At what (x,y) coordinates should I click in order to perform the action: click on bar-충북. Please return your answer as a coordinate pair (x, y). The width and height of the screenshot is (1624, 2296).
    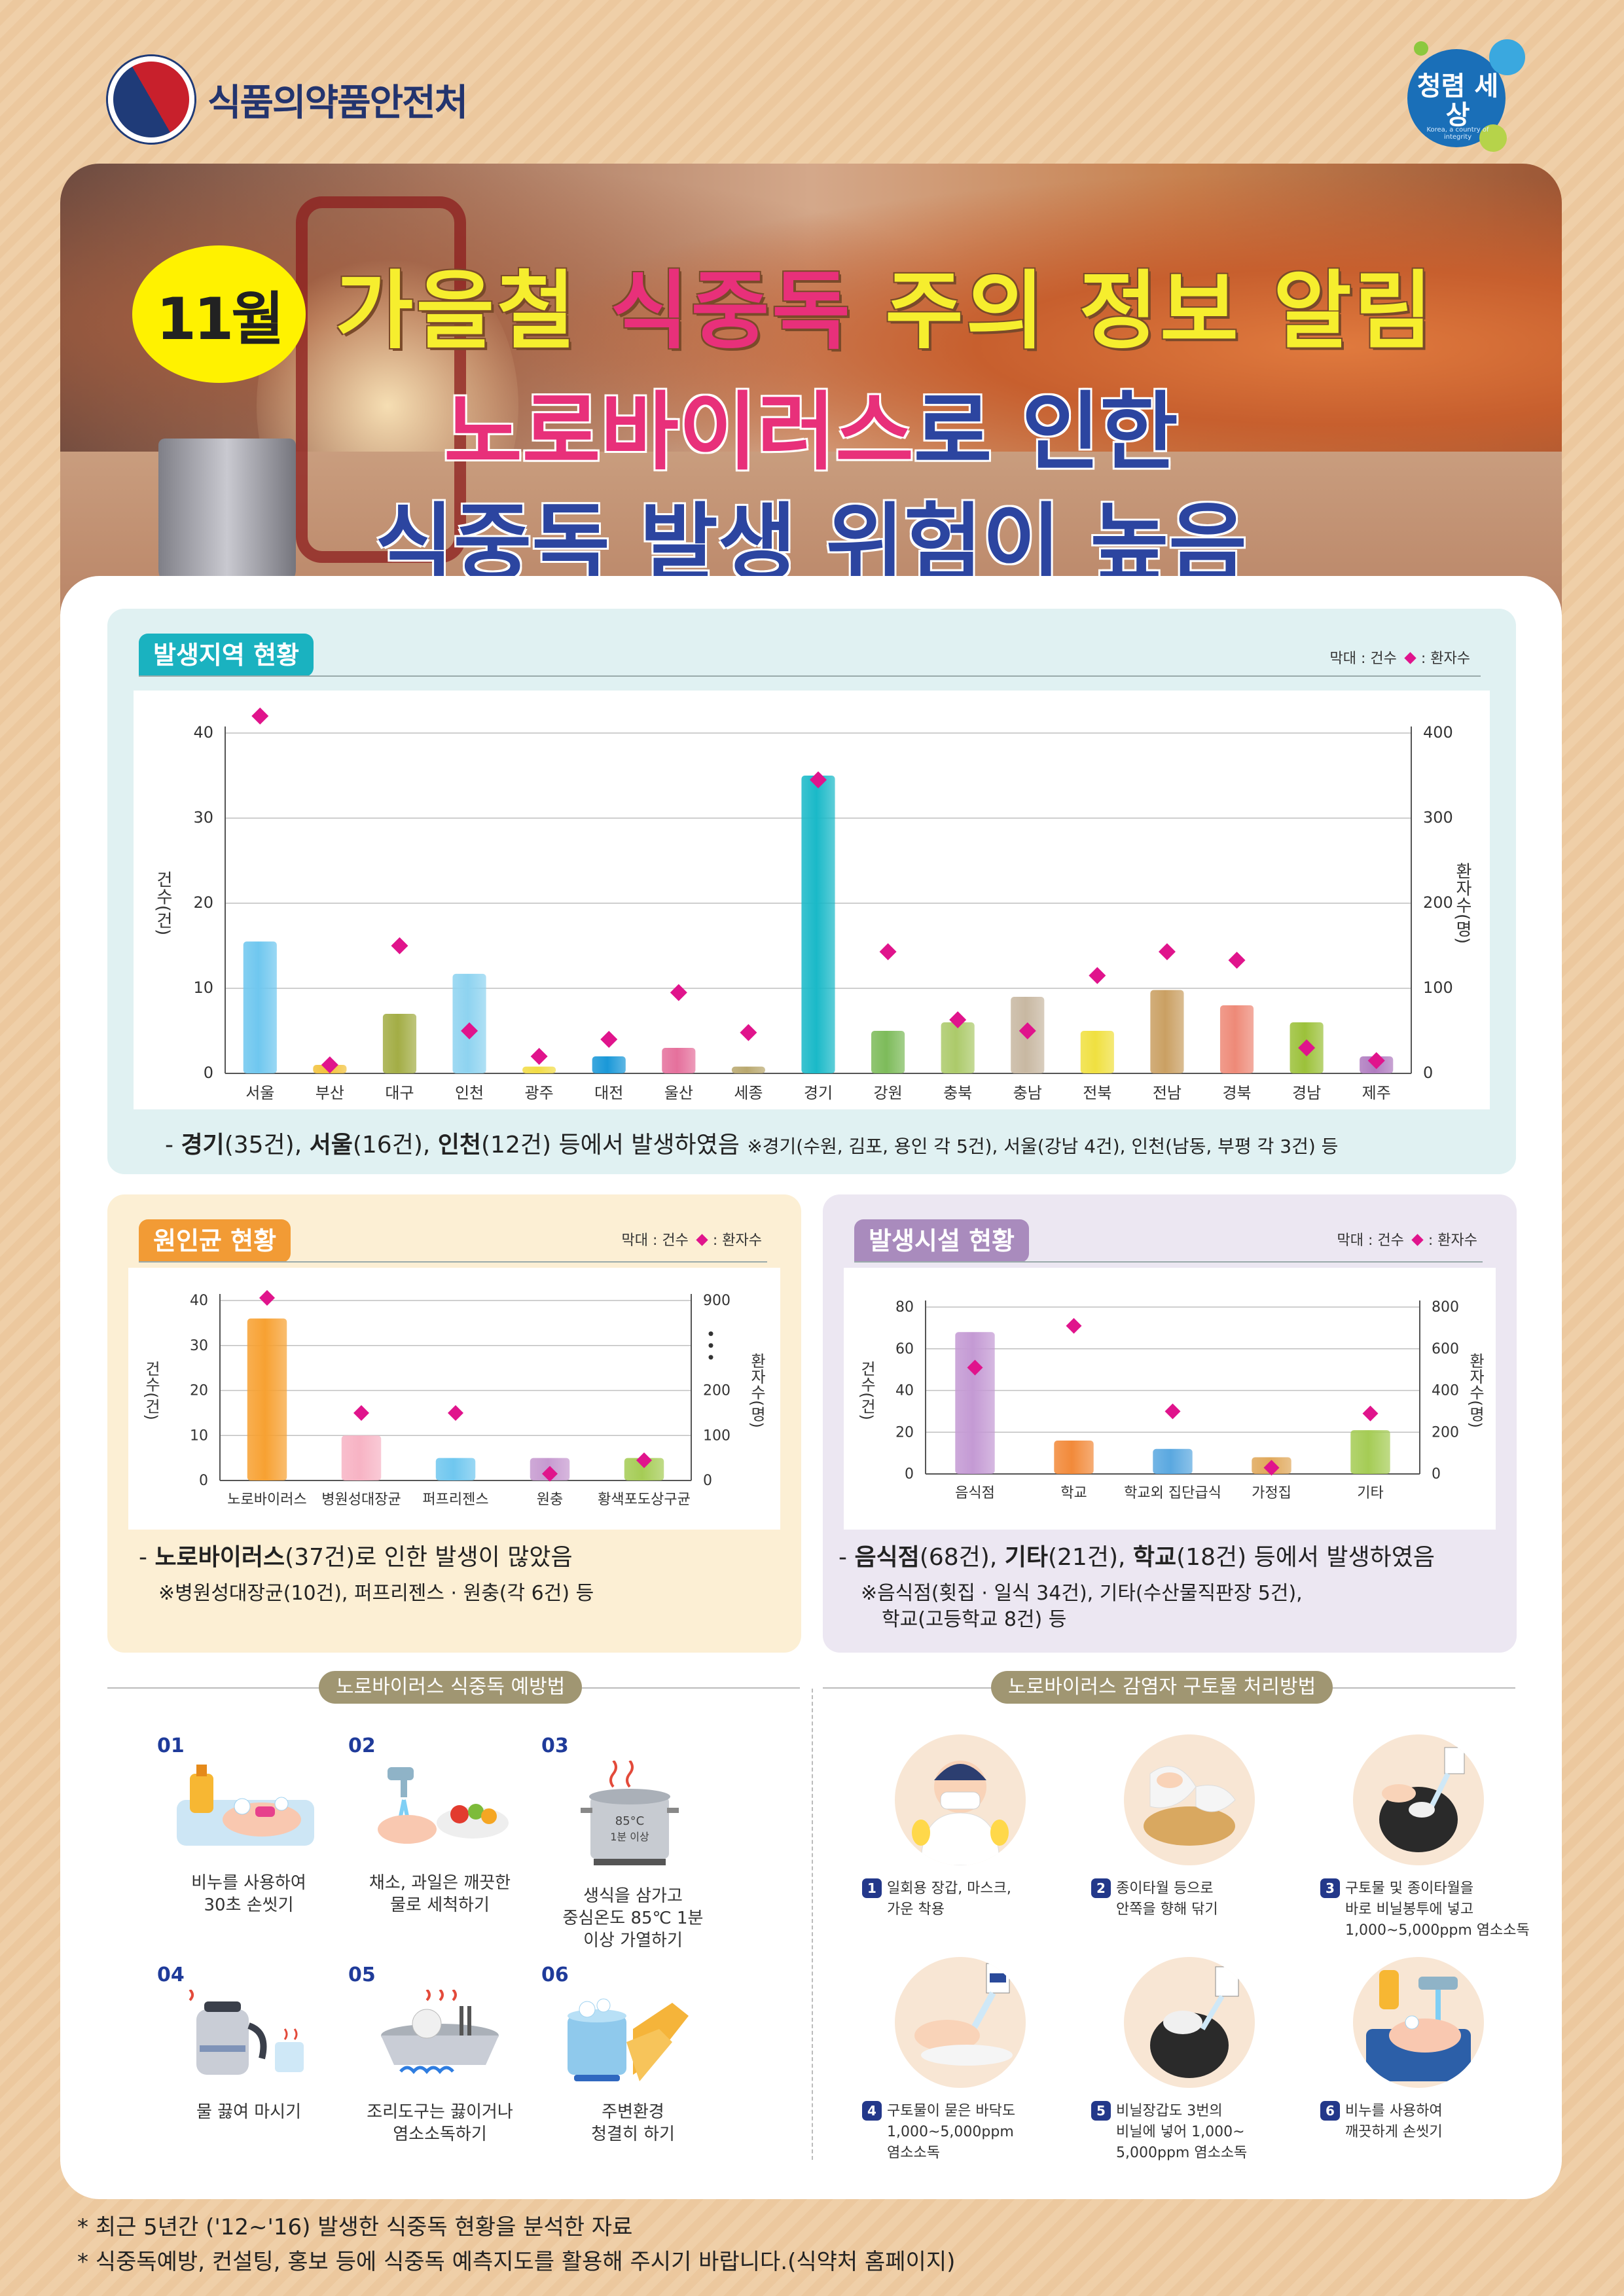
    Looking at the image, I should click on (958, 1047).